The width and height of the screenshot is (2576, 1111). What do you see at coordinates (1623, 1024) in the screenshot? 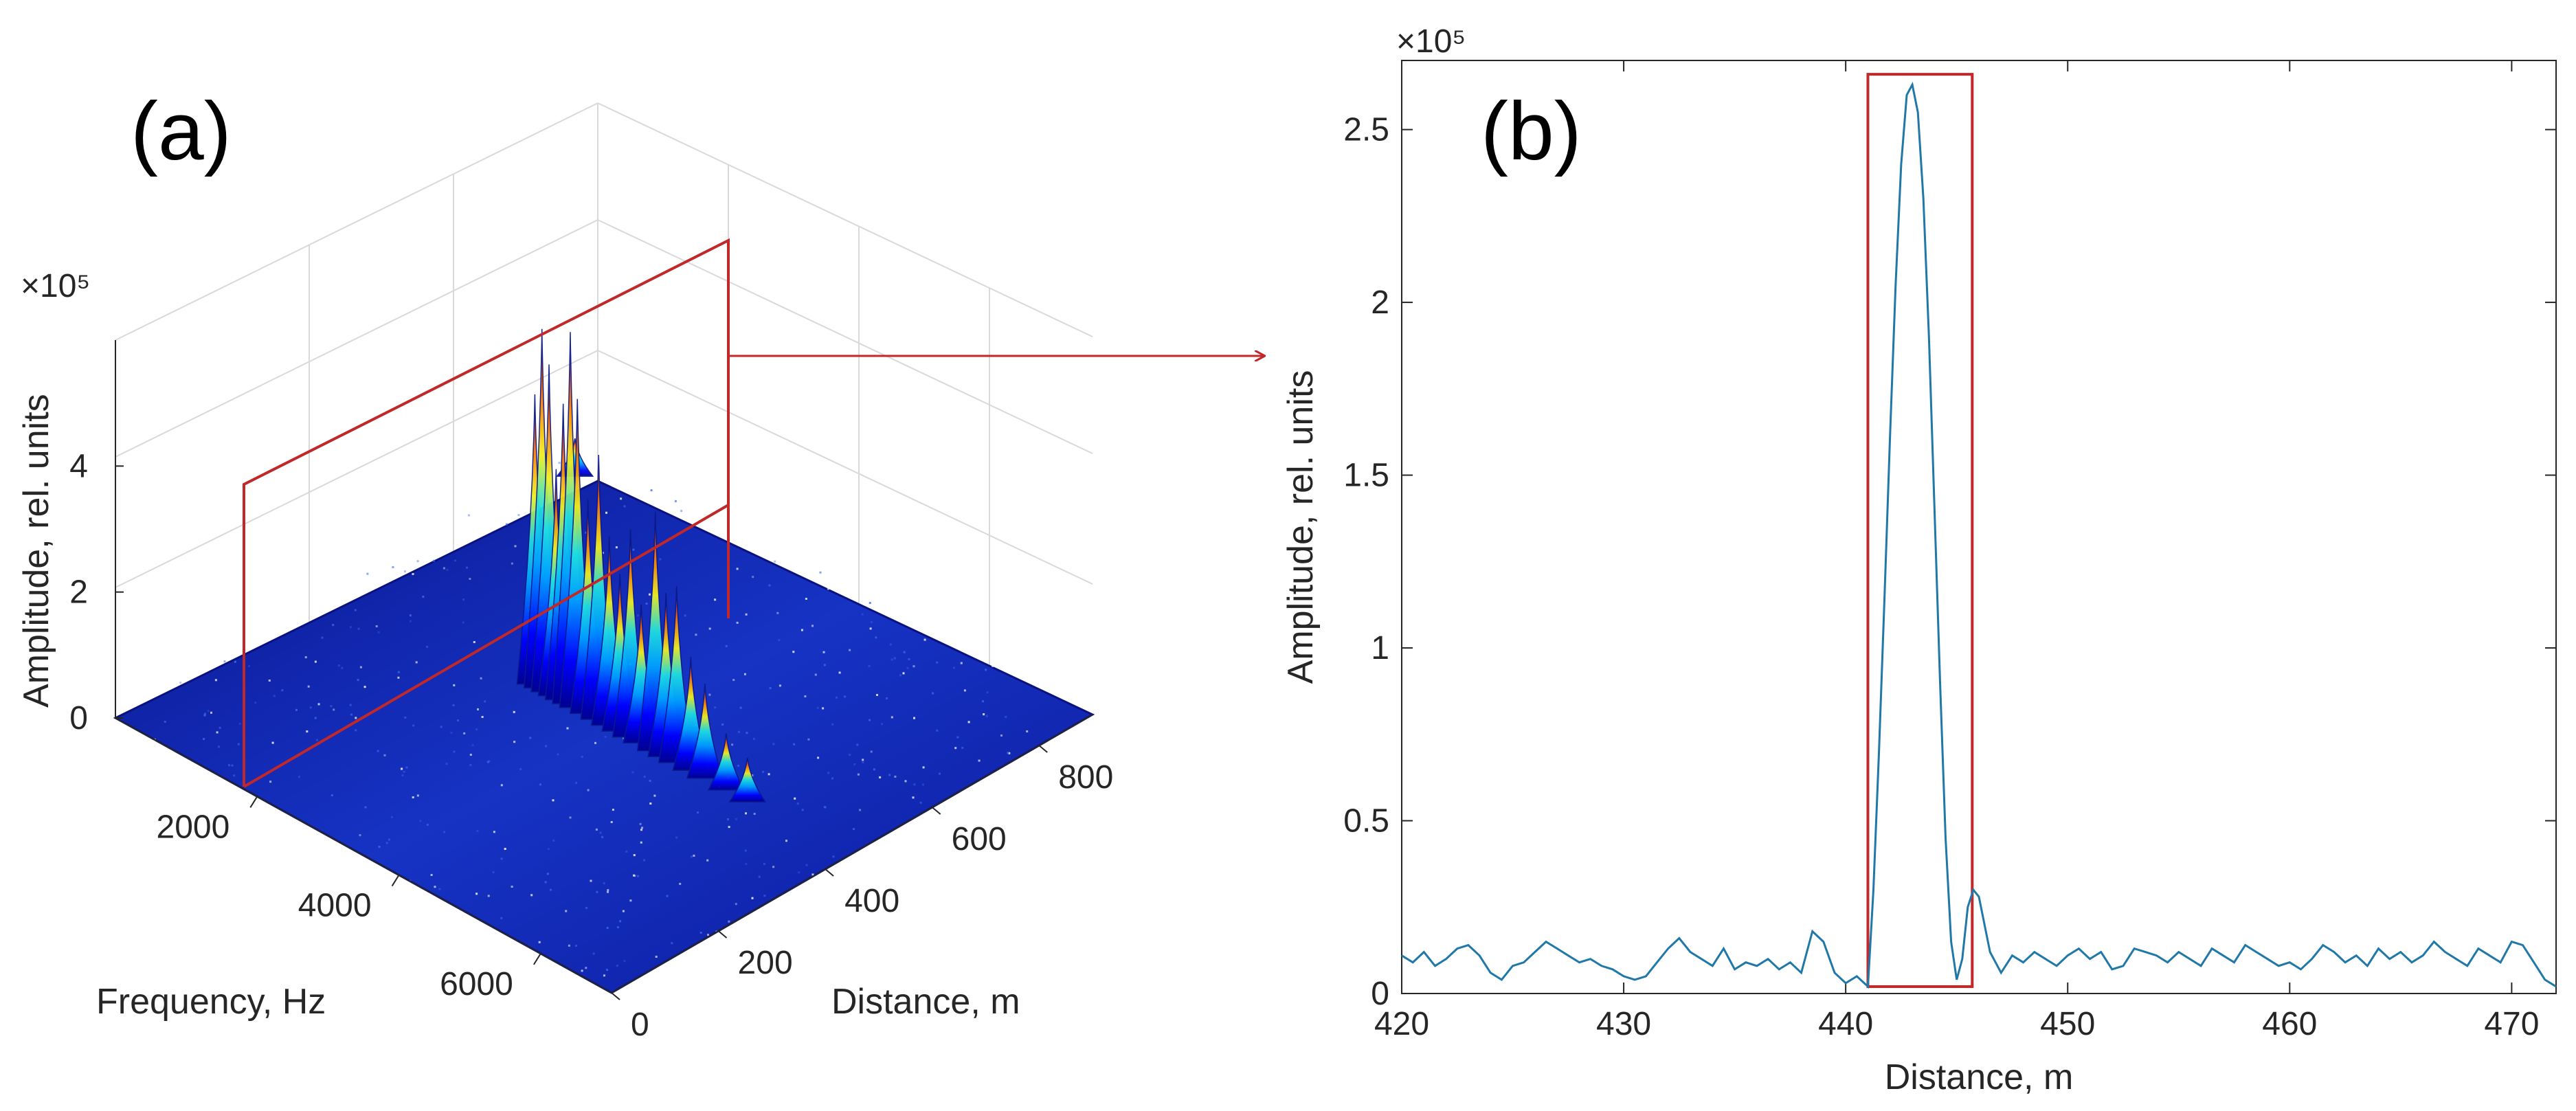
I see `plot-b-x-tick-label: 430` at bounding box center [1623, 1024].